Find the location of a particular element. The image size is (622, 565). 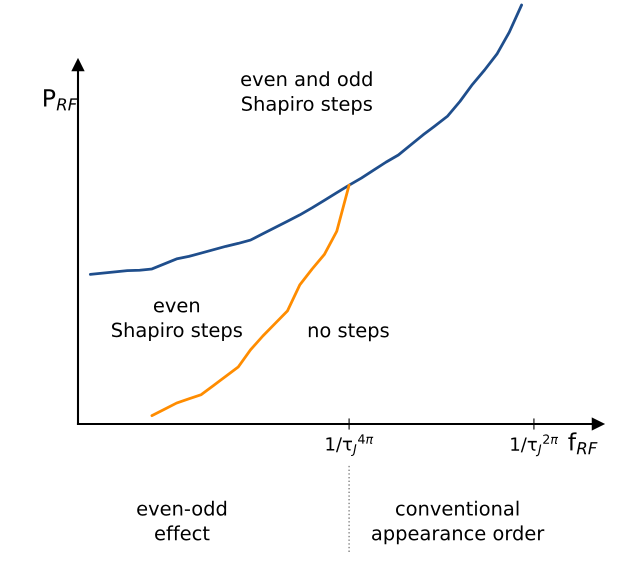

text: conventional appearance order is located at coordinates (458, 522).